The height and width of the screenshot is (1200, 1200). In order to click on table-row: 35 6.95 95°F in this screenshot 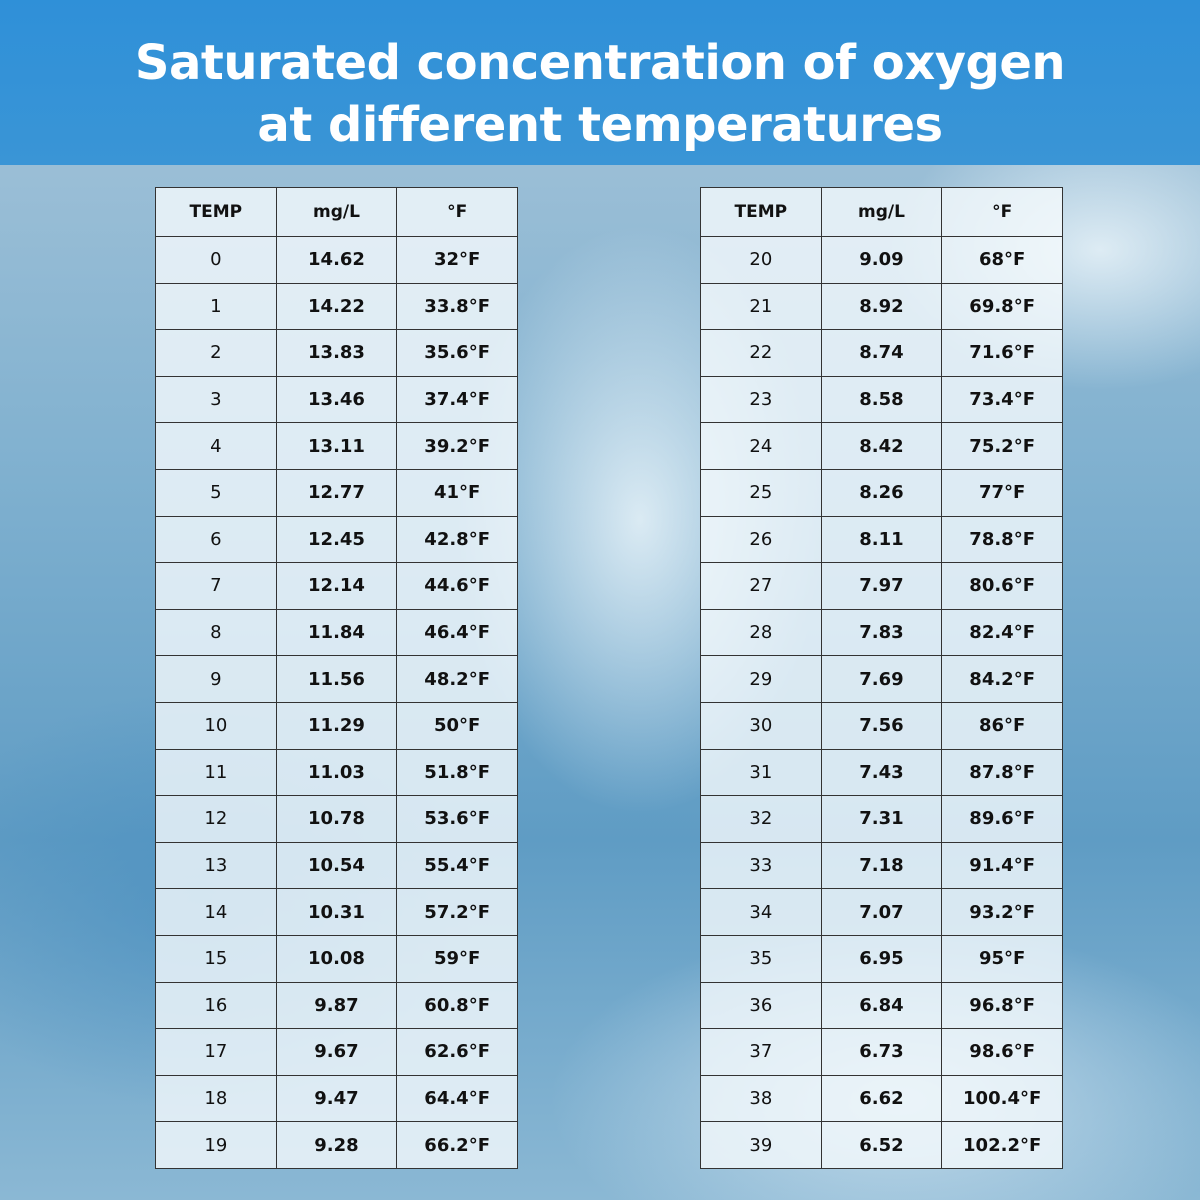, I will do `click(881, 958)`.